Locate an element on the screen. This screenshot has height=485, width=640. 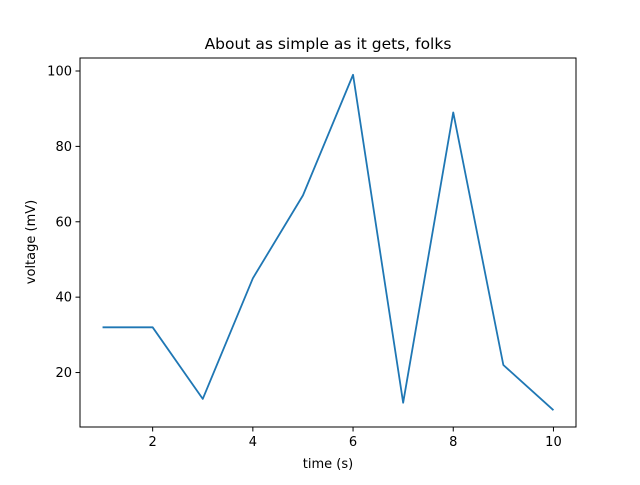
x-tick-label: 2 is located at coordinates (153, 442).